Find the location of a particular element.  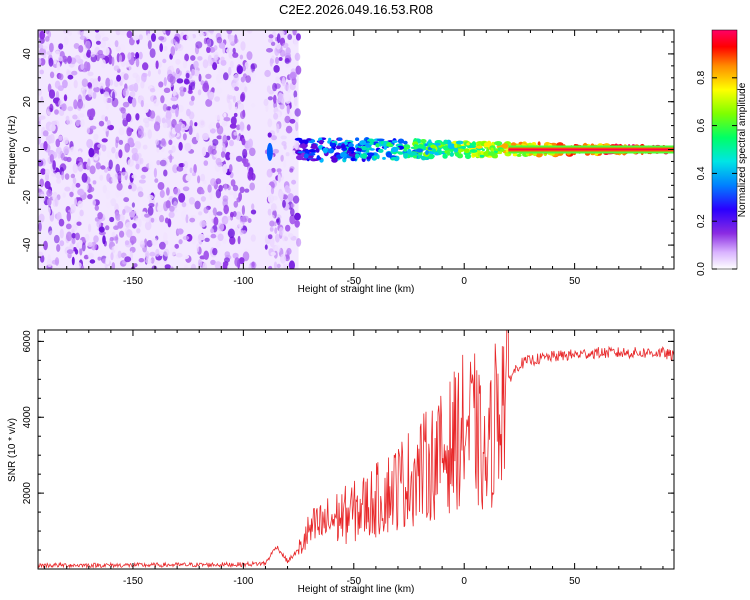

snr-ylabel: SNR (10 * v/v) is located at coordinates (12, 450).